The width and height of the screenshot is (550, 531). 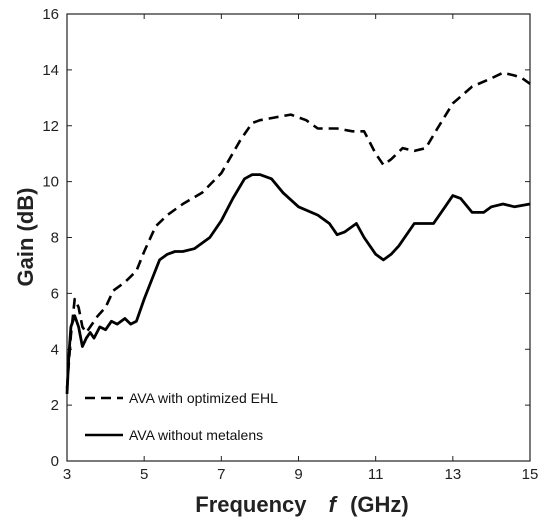 I want to click on x-tick-label: 11, so click(x=376, y=474).